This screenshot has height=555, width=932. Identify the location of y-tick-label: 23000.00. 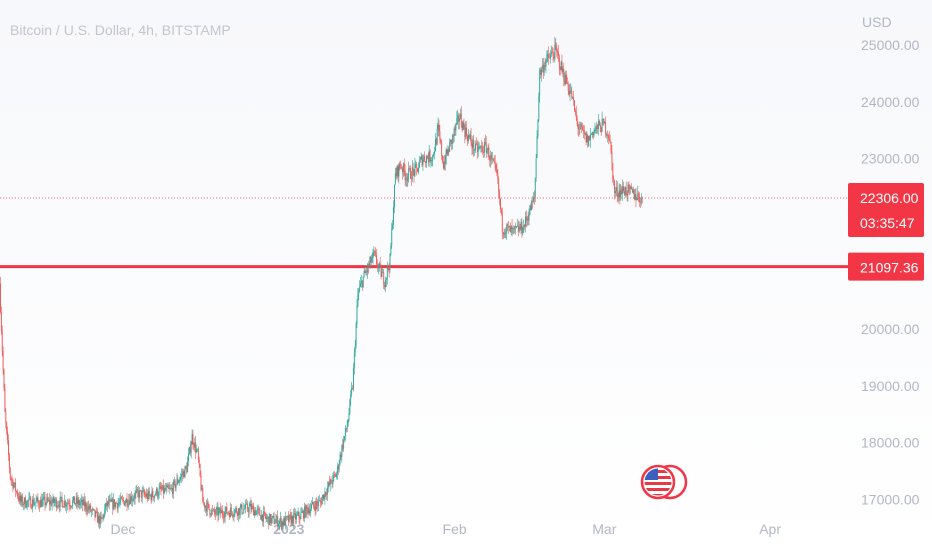
(890, 159).